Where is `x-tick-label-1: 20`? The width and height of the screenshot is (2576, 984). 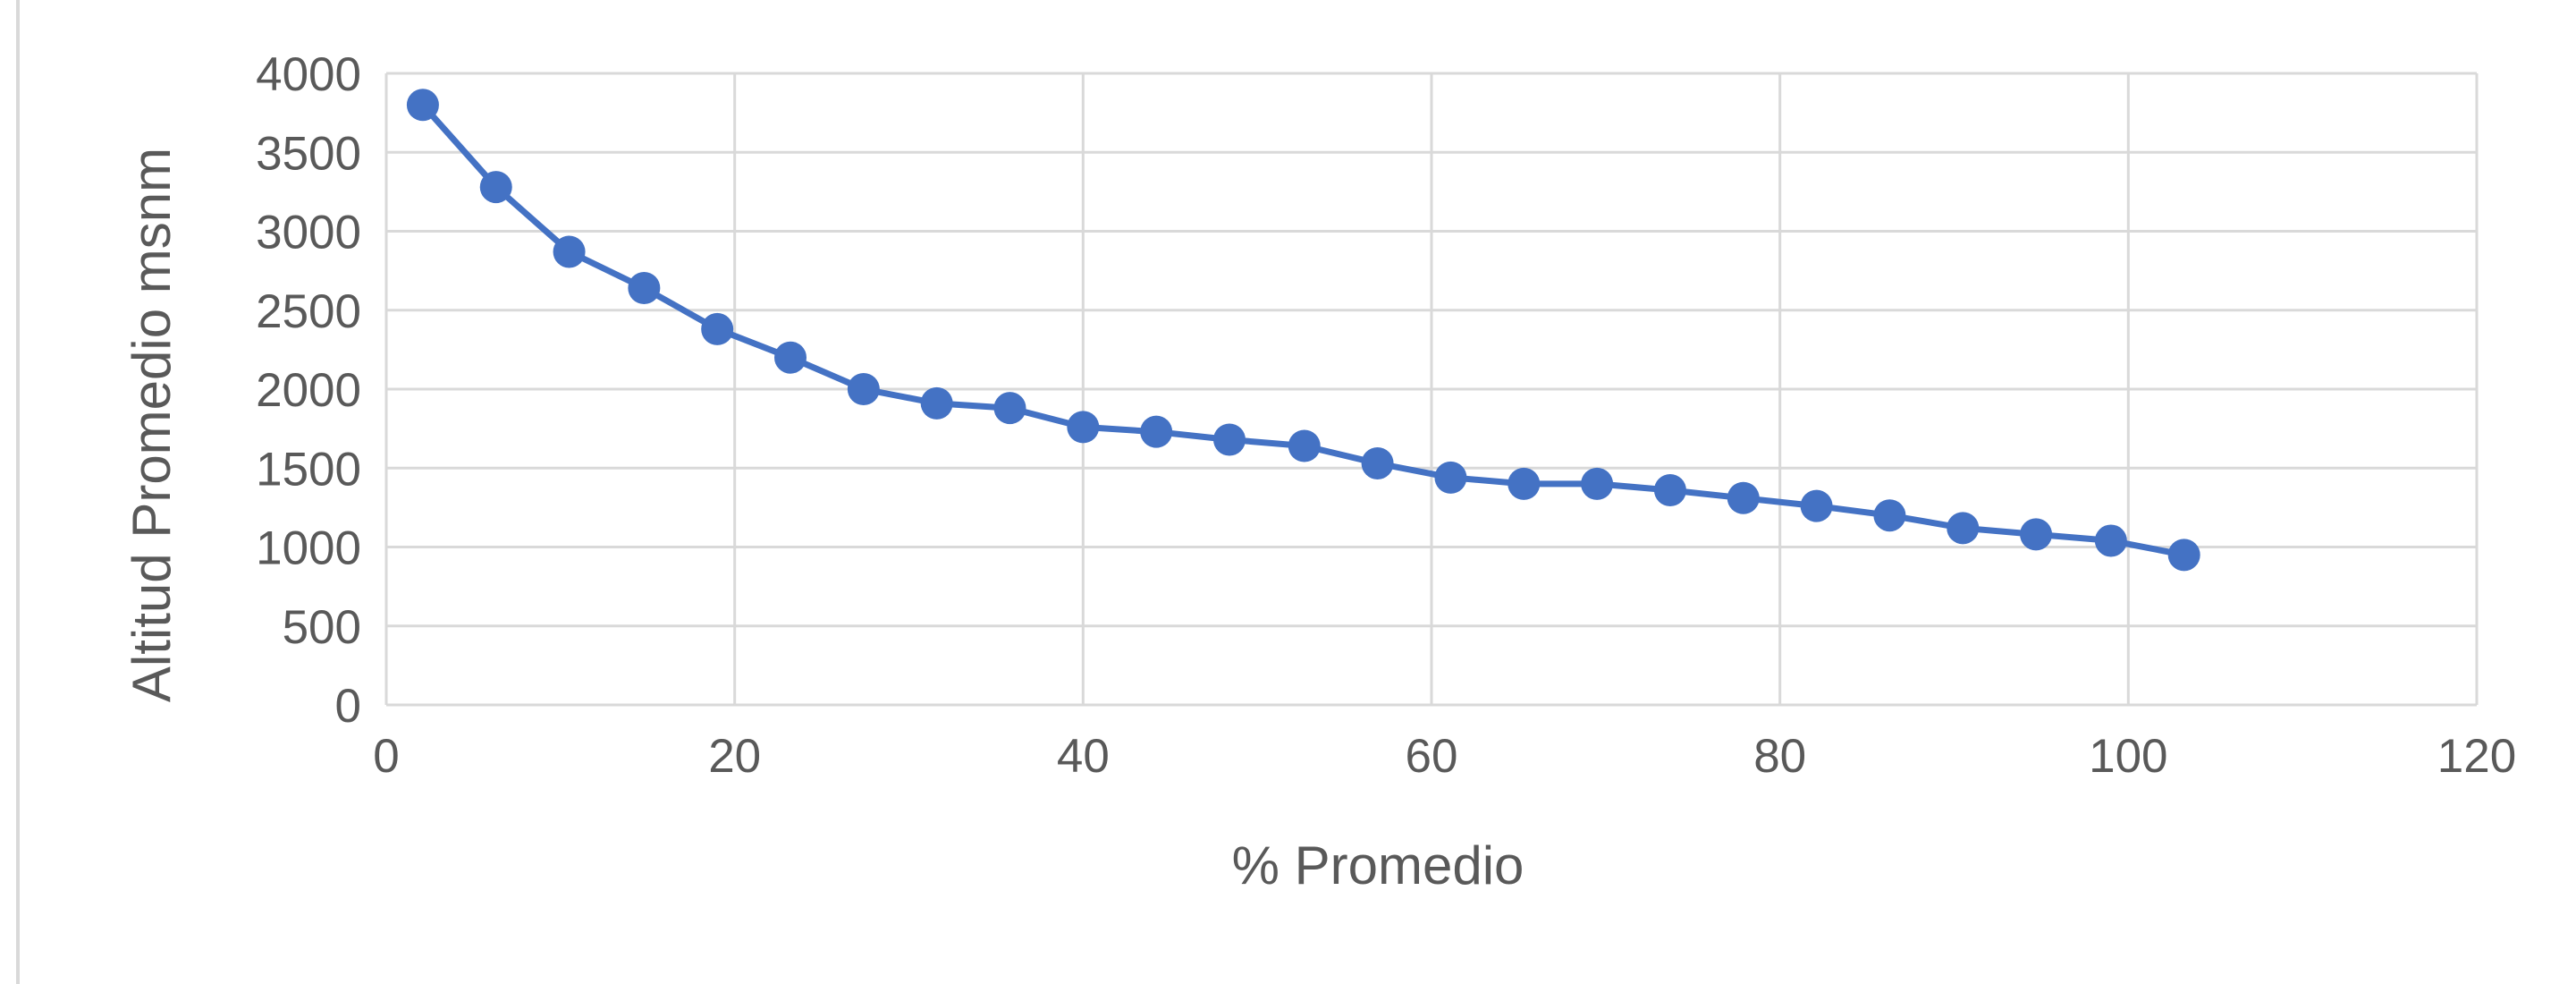 x-tick-label-1: 20 is located at coordinates (734, 756).